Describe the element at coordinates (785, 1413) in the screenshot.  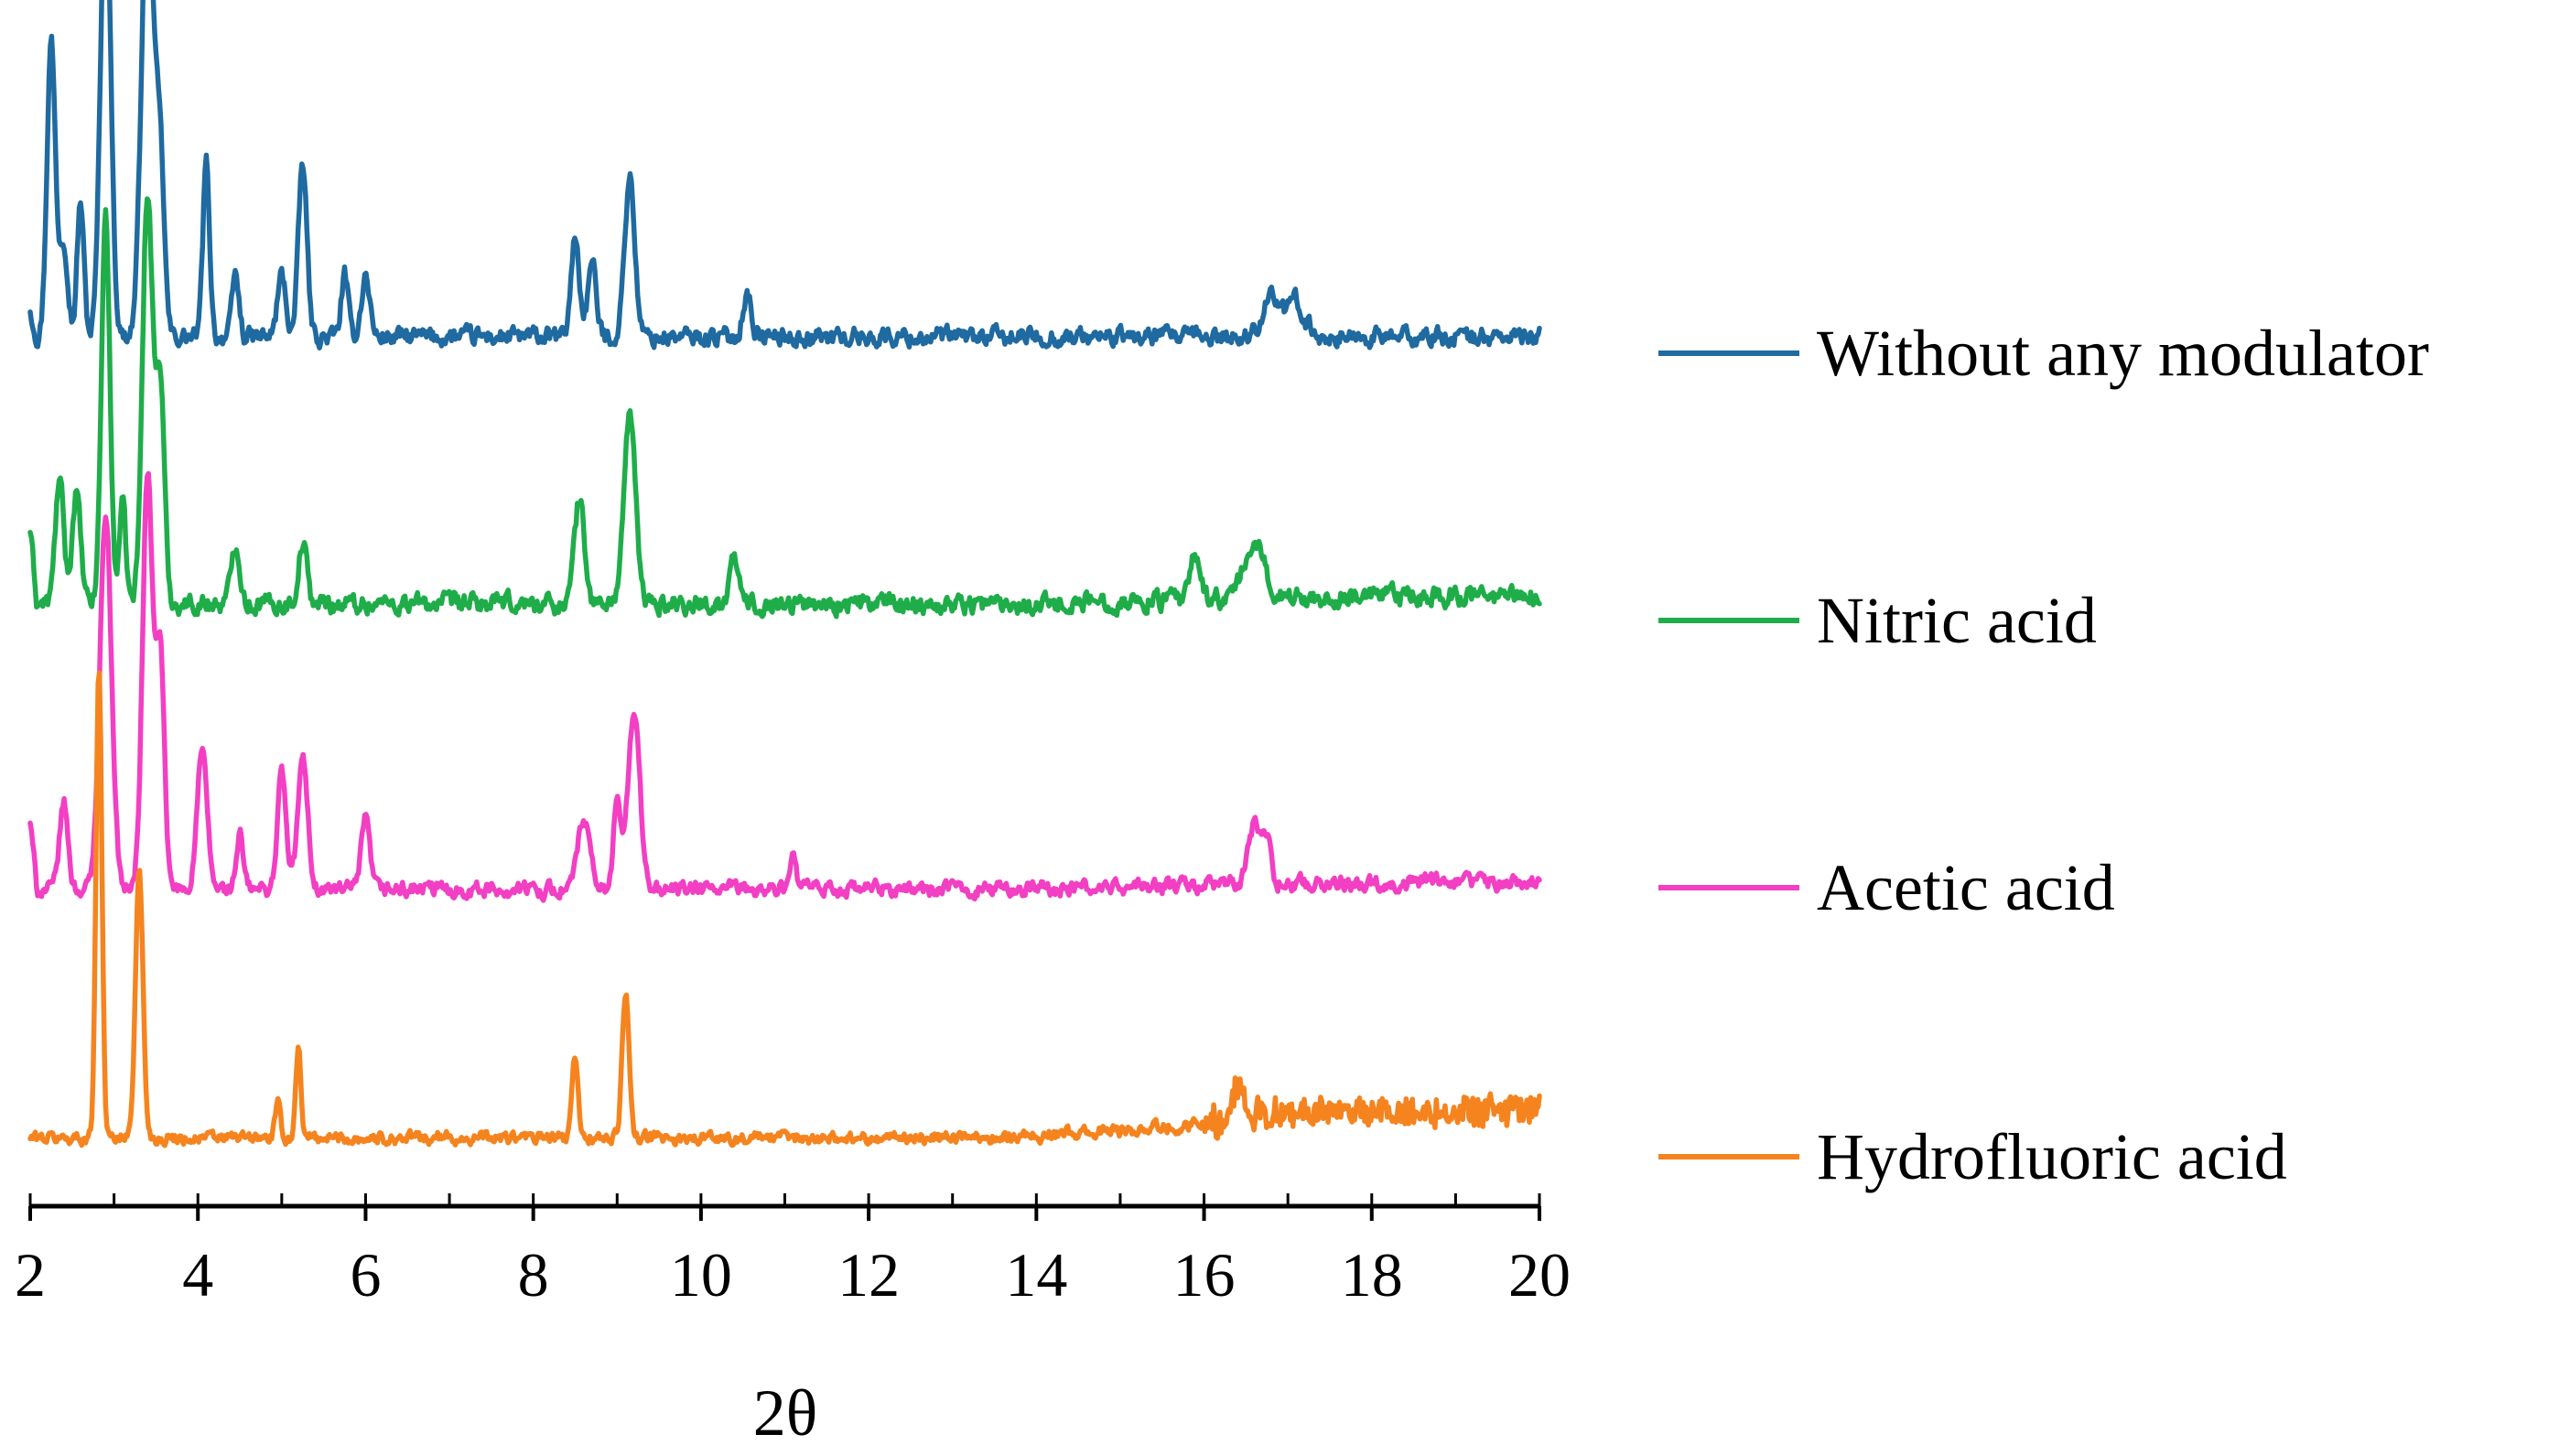
I see `x-axis-title: 2θ` at that location.